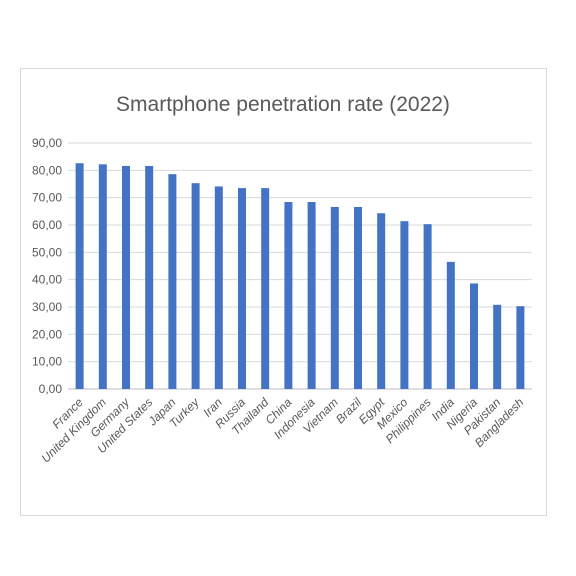 This screenshot has width=576, height=576. I want to click on bar-philippines, so click(427, 306).